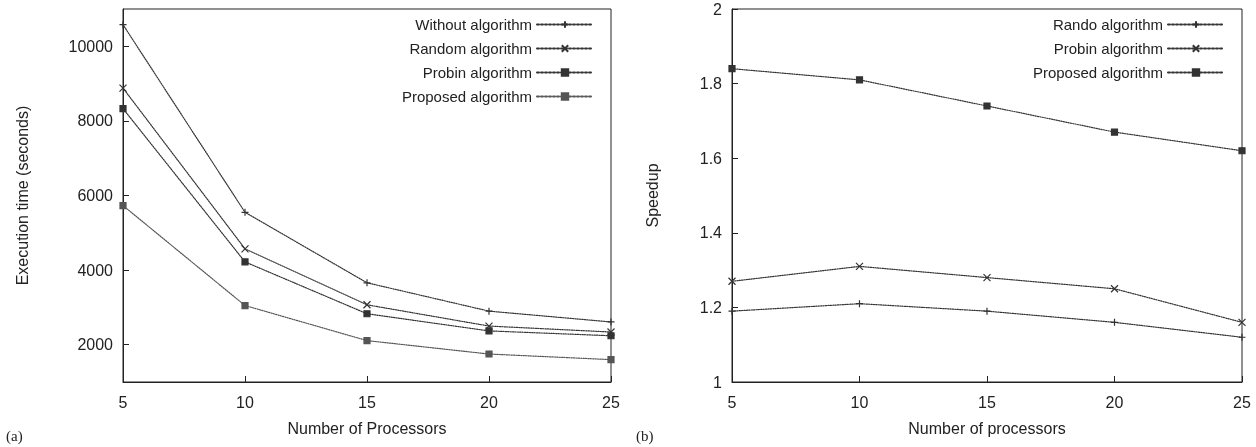 This screenshot has width=1256, height=447. Describe the element at coordinates (711, 158) in the screenshot. I see `y-tick-label: 1.6` at that location.